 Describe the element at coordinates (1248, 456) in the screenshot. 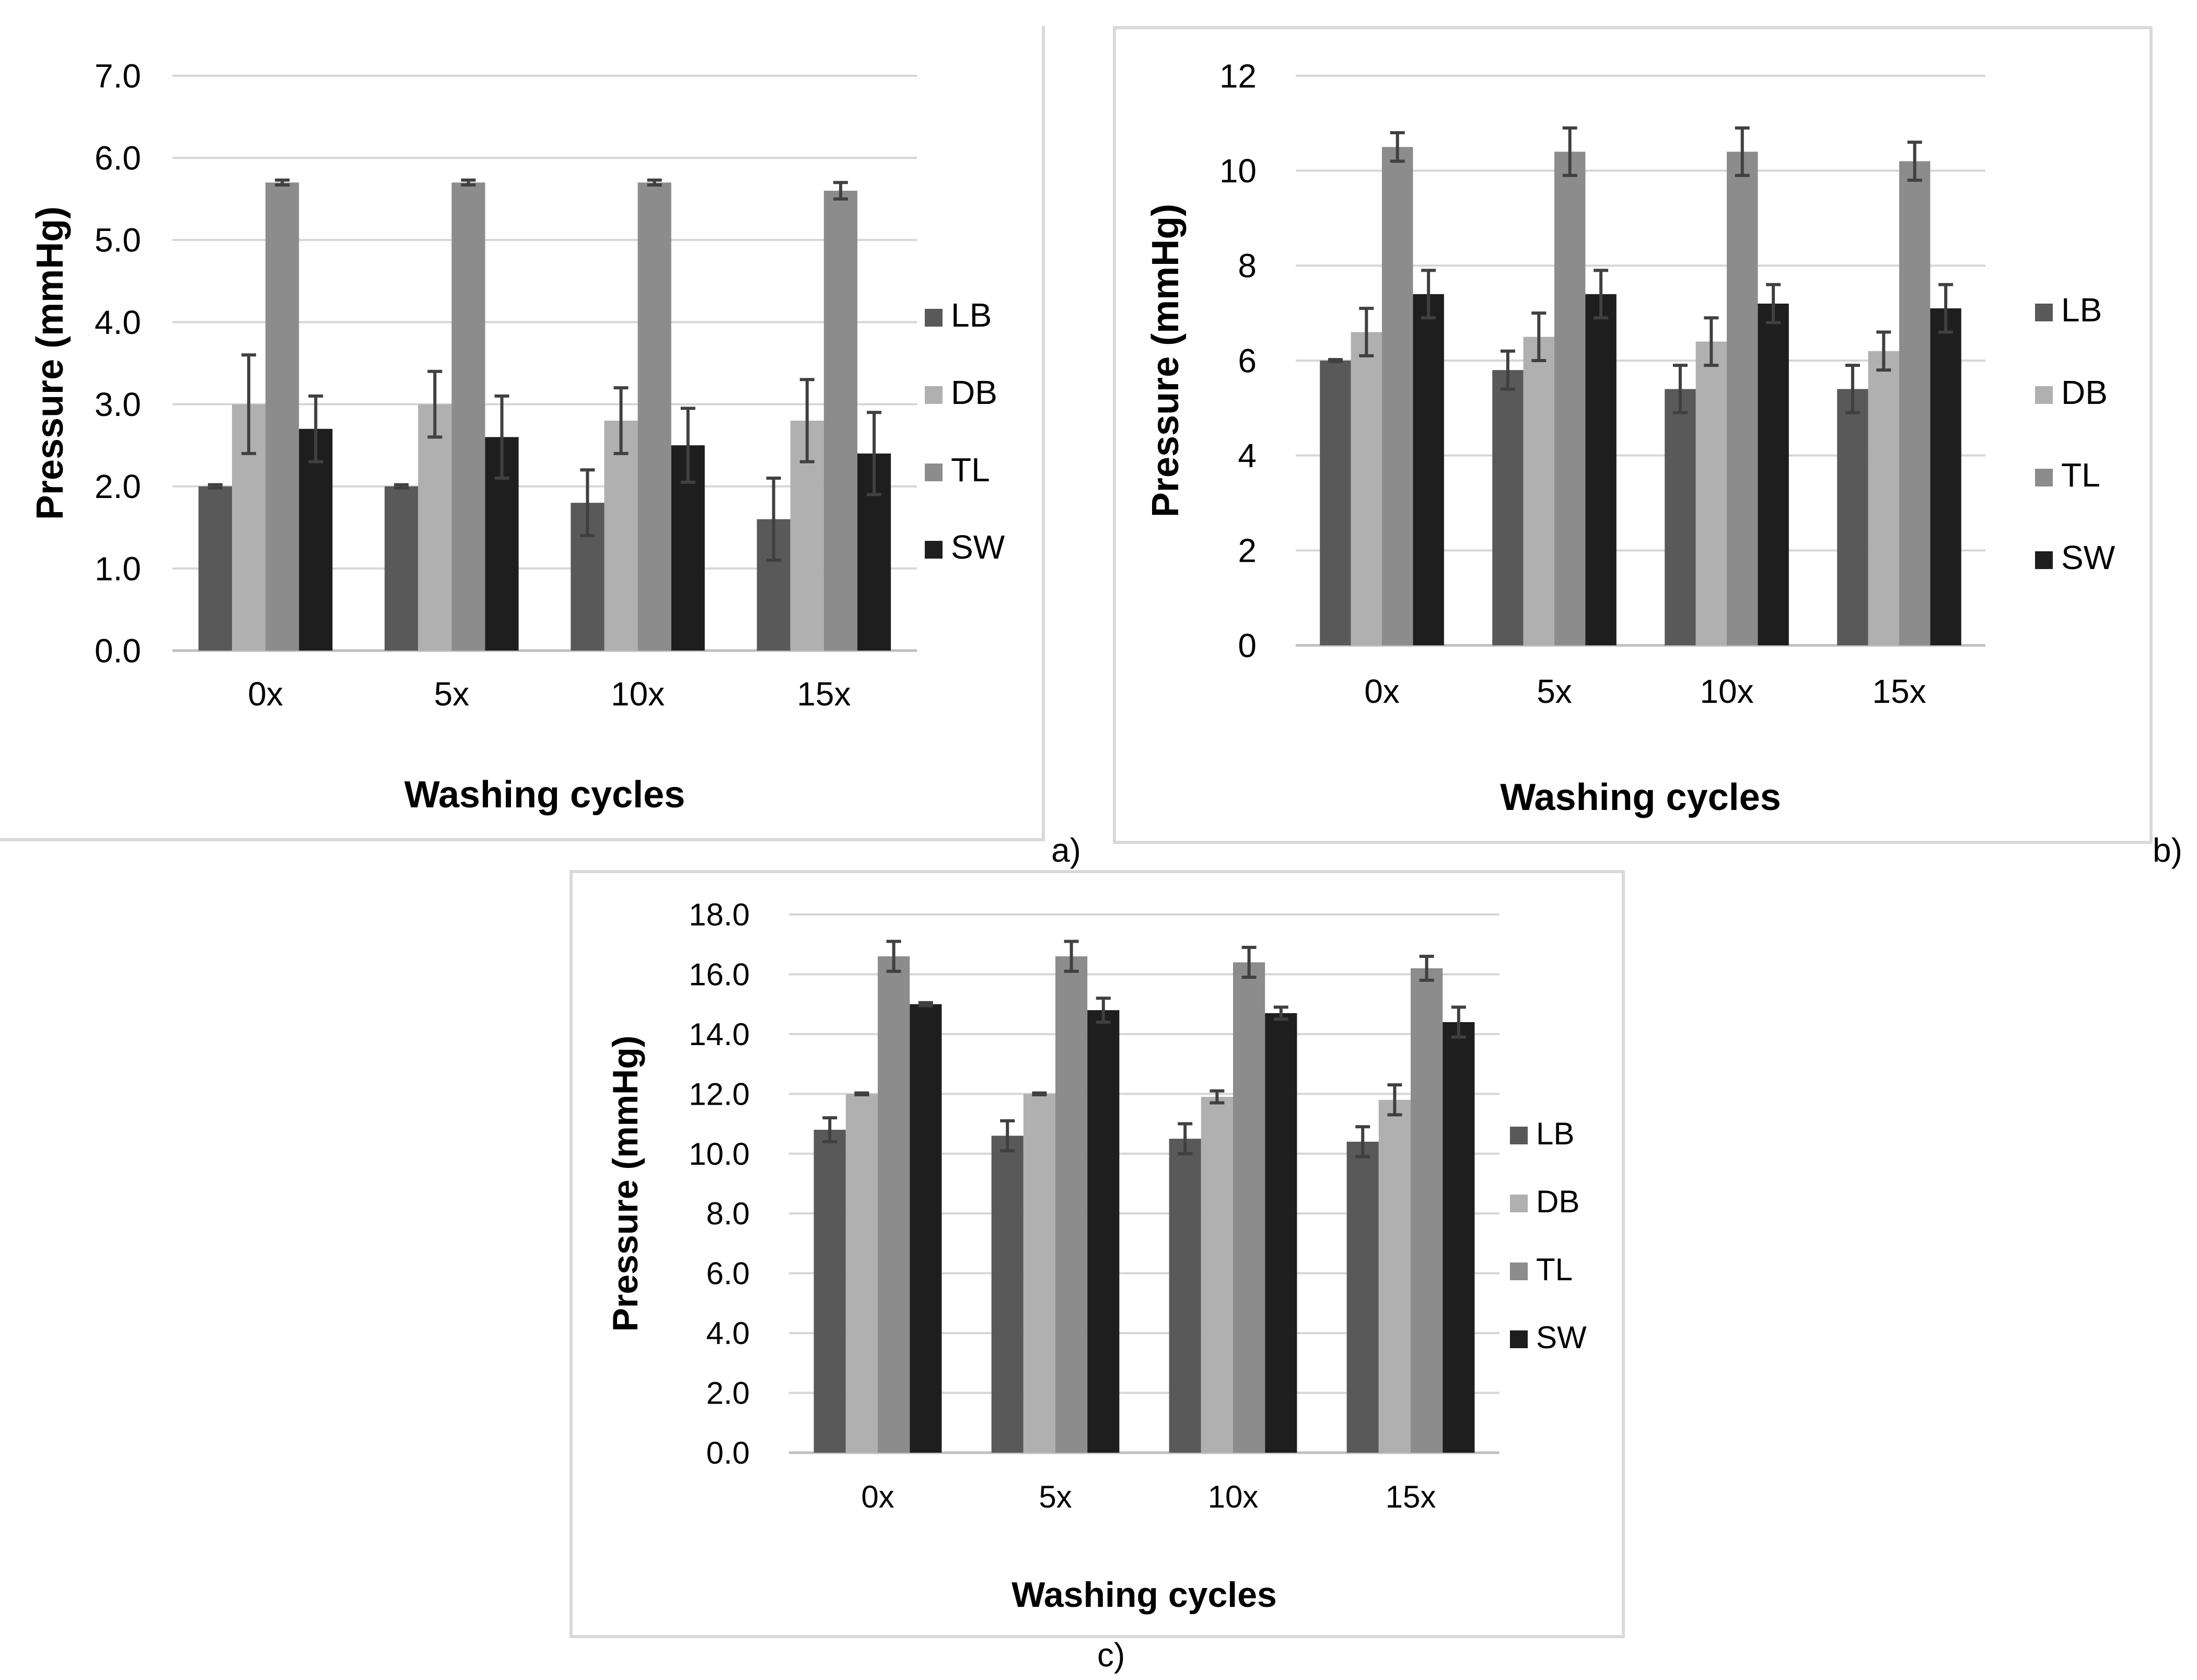

I see `y-tick-label: 4` at that location.